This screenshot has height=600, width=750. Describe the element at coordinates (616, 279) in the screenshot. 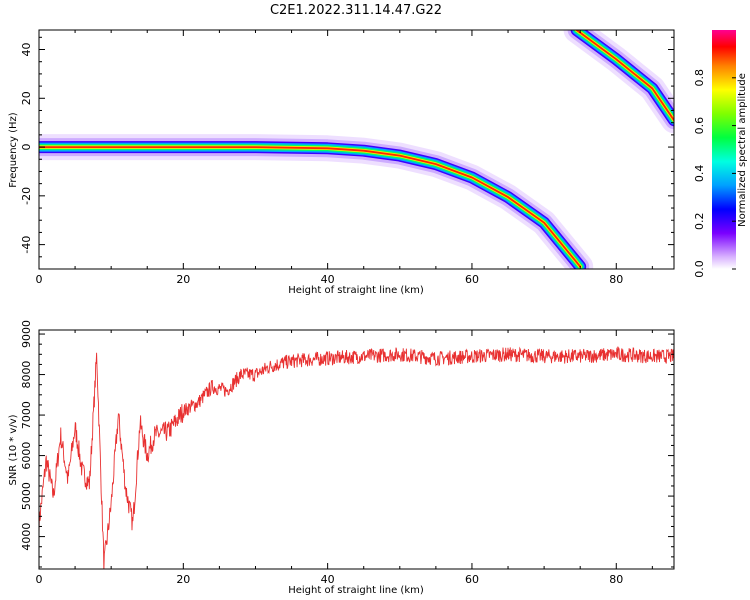

I see `spectrogram-x-tick-label: 80` at that location.